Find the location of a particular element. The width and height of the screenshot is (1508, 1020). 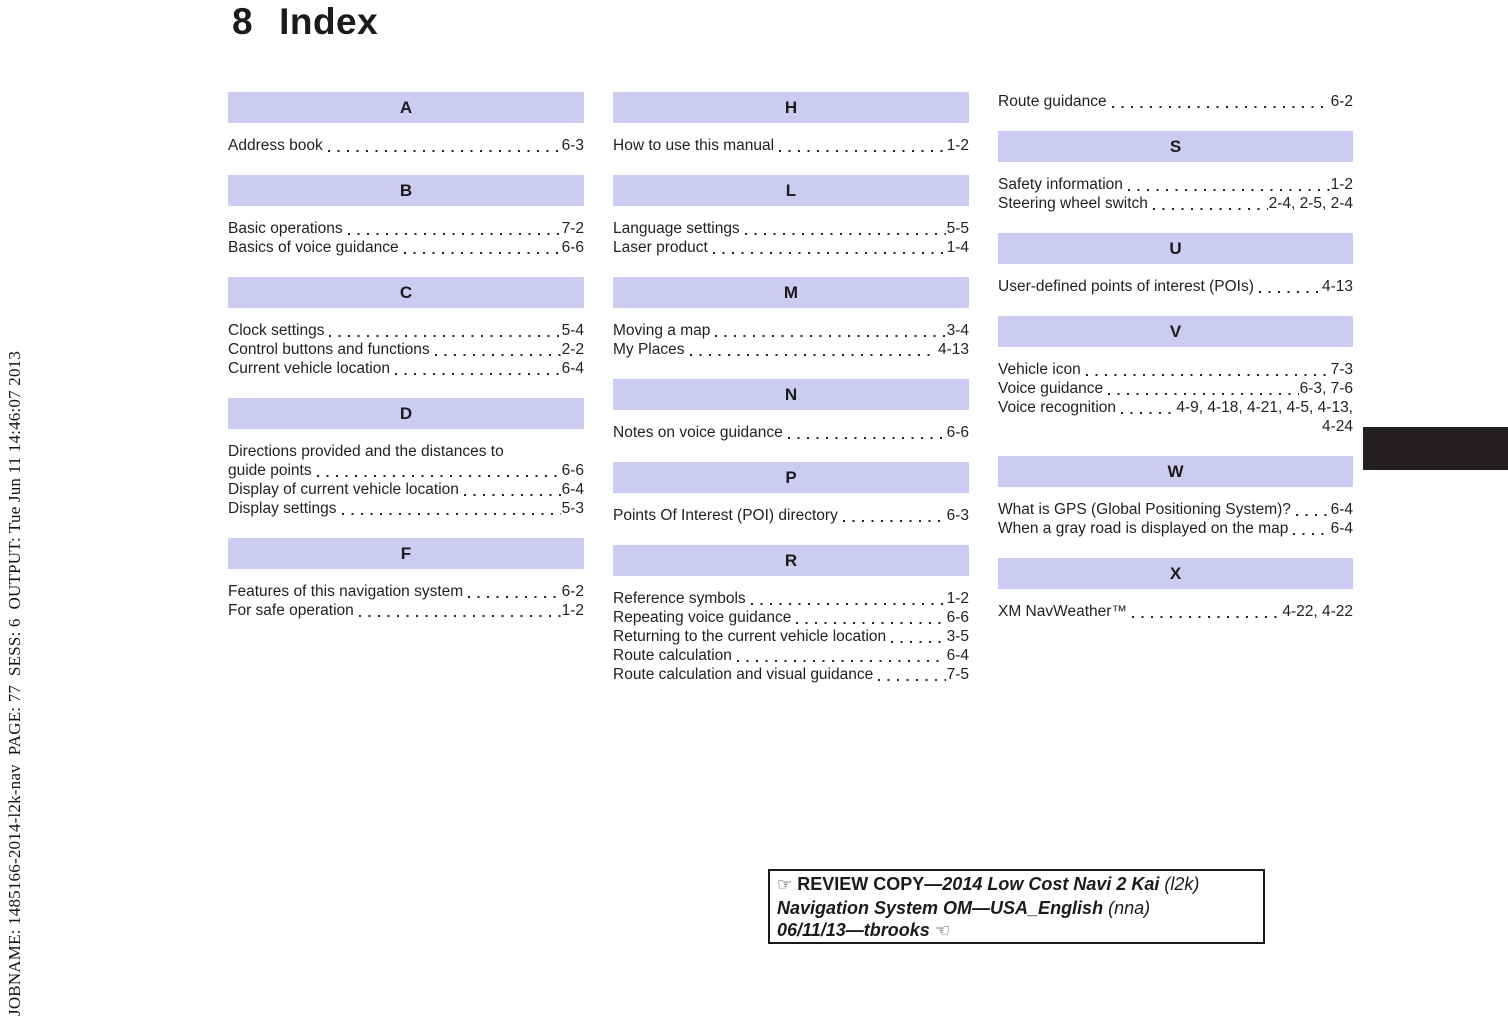

index-entry-label: Current vehicle location is located at coordinates (309, 368).